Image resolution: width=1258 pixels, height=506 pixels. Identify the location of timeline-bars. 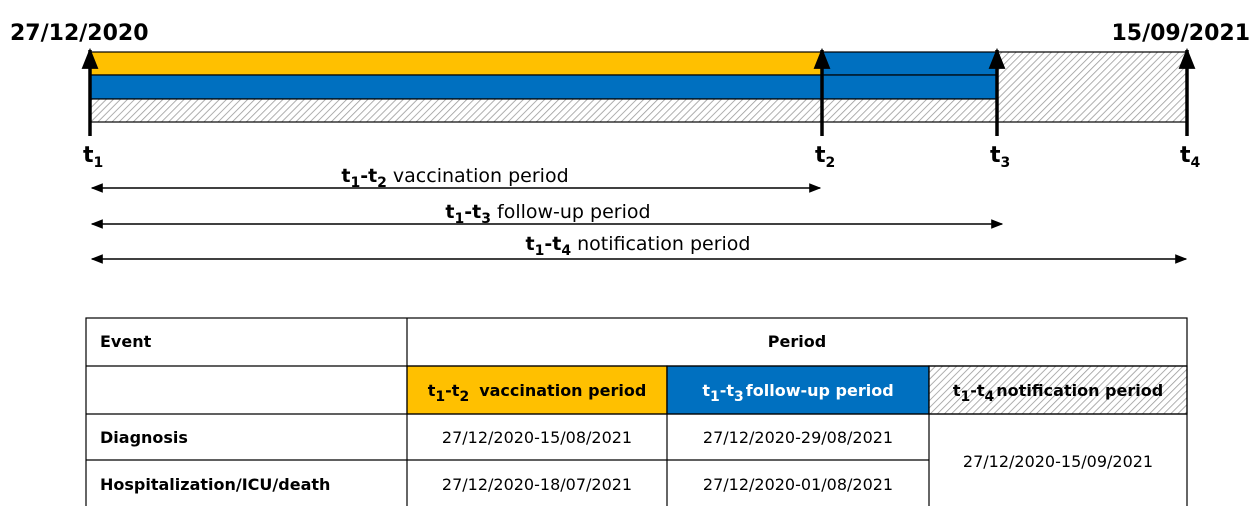
(638, 87).